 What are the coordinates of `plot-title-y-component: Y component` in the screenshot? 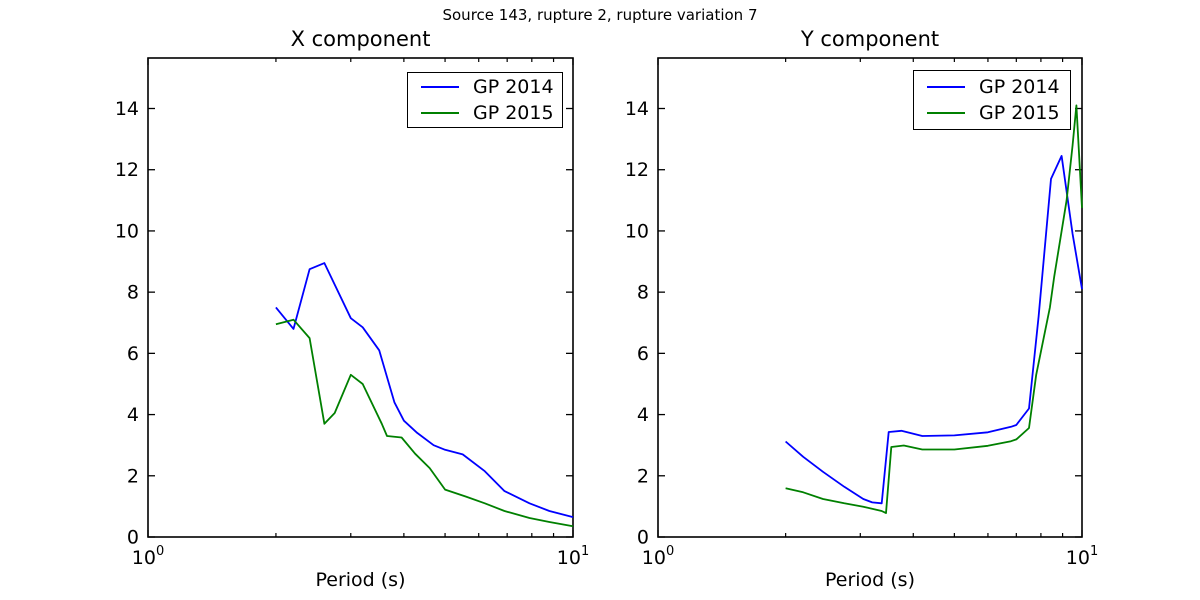 It's located at (870, 39).